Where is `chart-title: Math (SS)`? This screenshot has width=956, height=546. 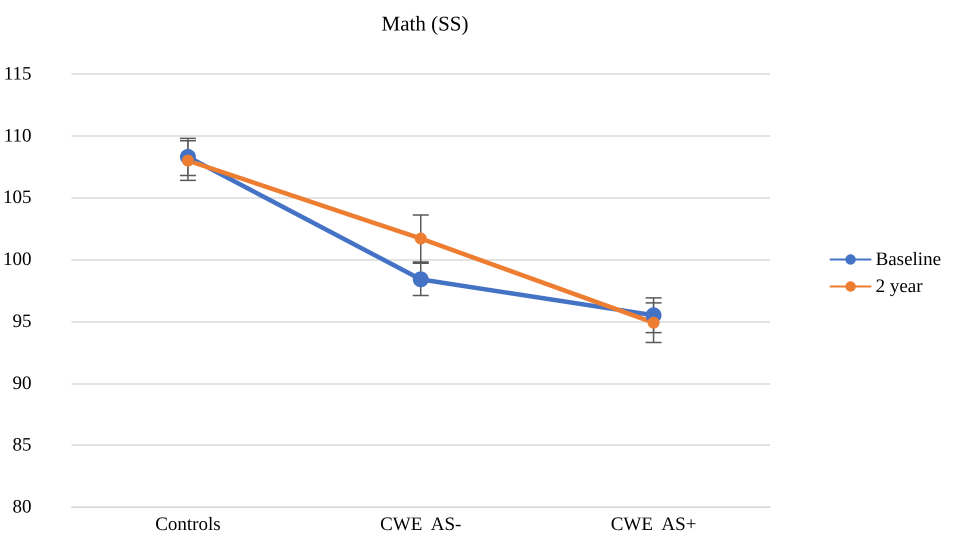
chart-title: Math (SS) is located at coordinates (425, 24).